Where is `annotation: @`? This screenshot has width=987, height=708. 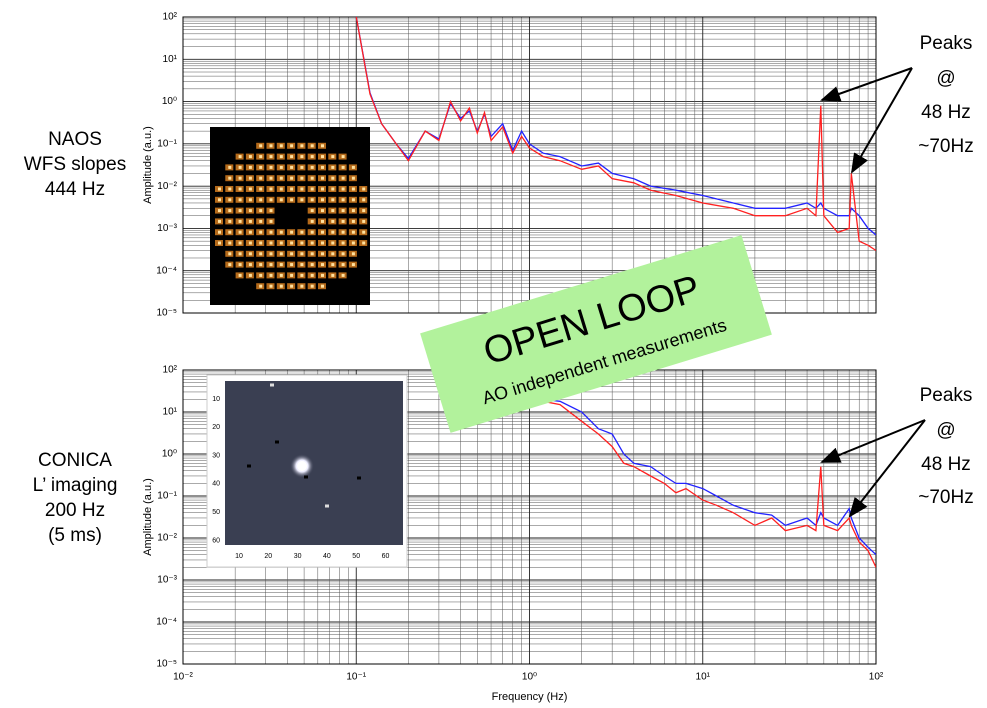 annotation: @ is located at coordinates (945, 430).